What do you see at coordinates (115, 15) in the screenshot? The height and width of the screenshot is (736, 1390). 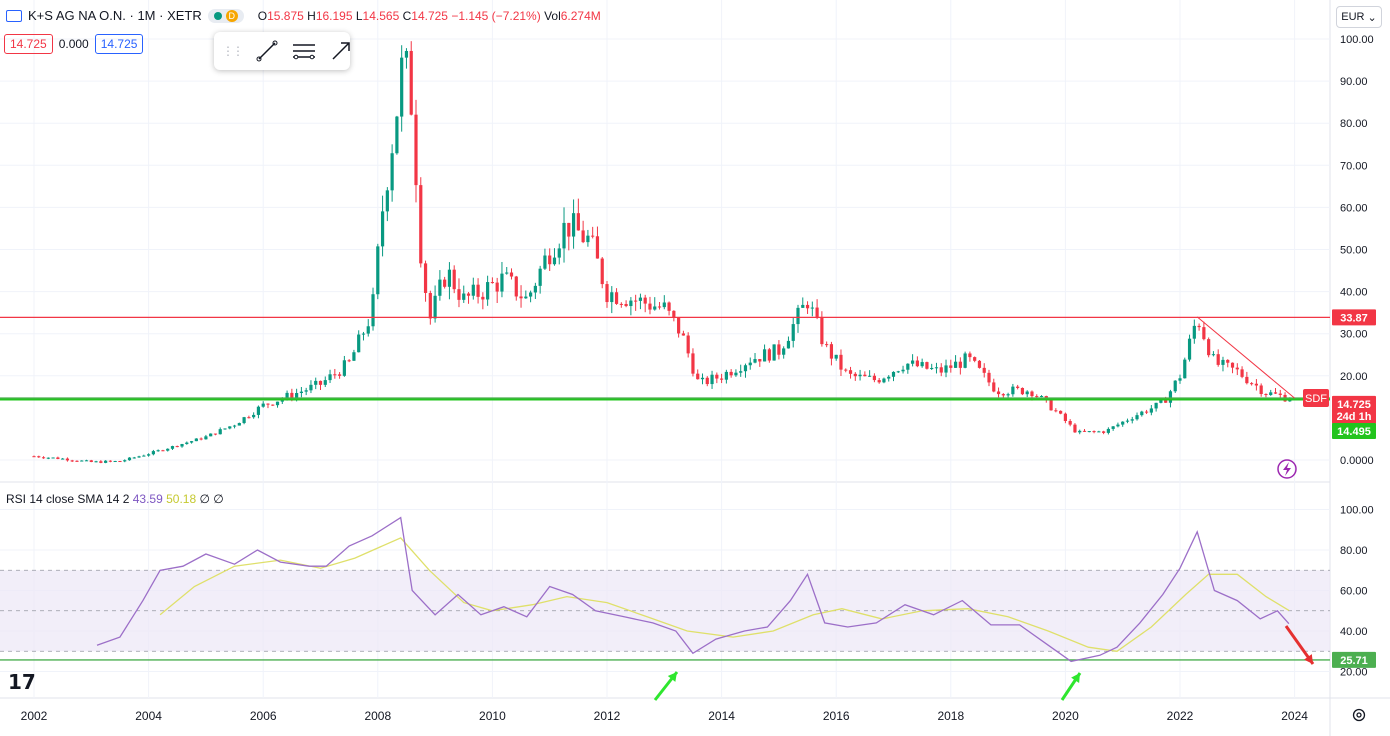 I see `symbol-title: K+S AG NA O.N. · 1M · XETR` at bounding box center [115, 15].